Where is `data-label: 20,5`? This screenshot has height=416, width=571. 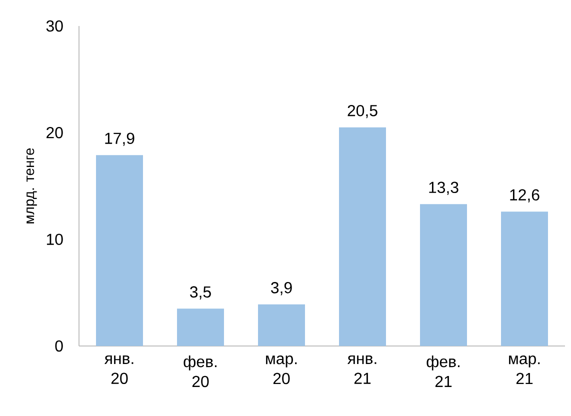
data-label: 20,5 is located at coordinates (363, 111).